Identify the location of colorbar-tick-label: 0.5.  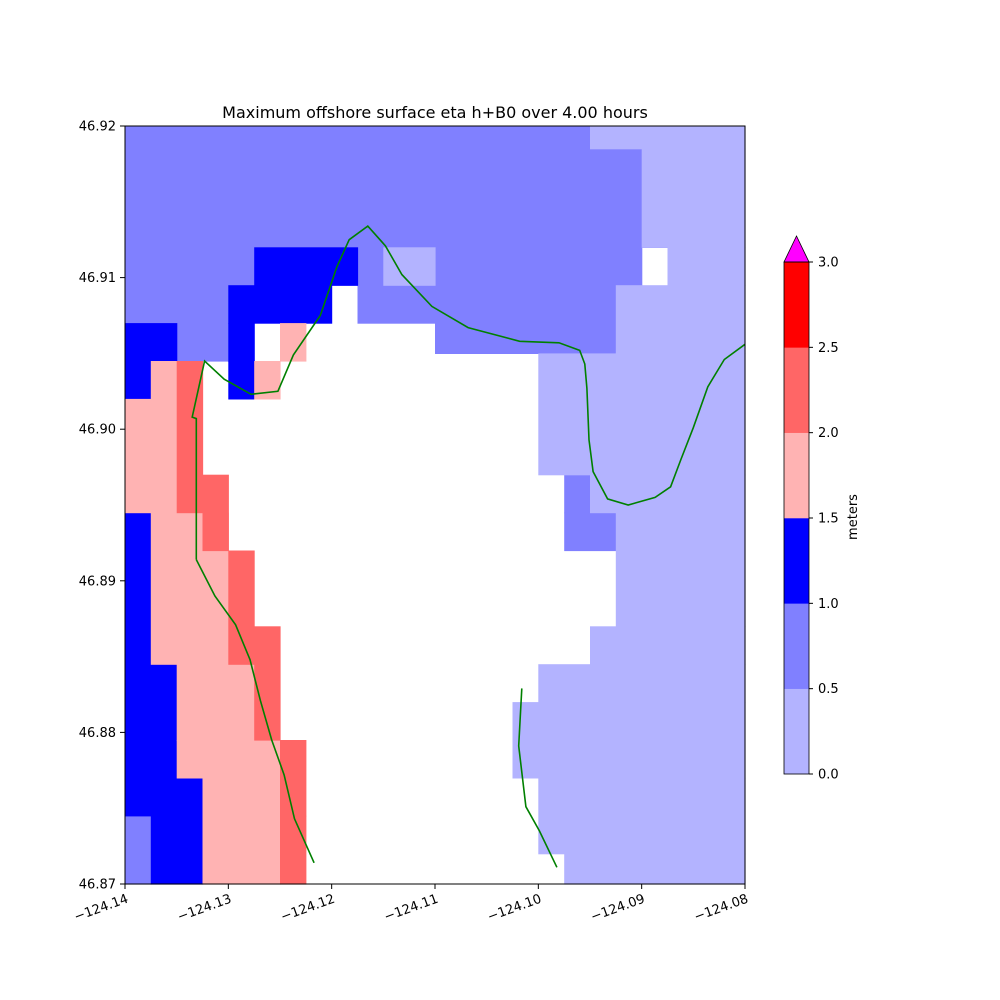
(828, 689).